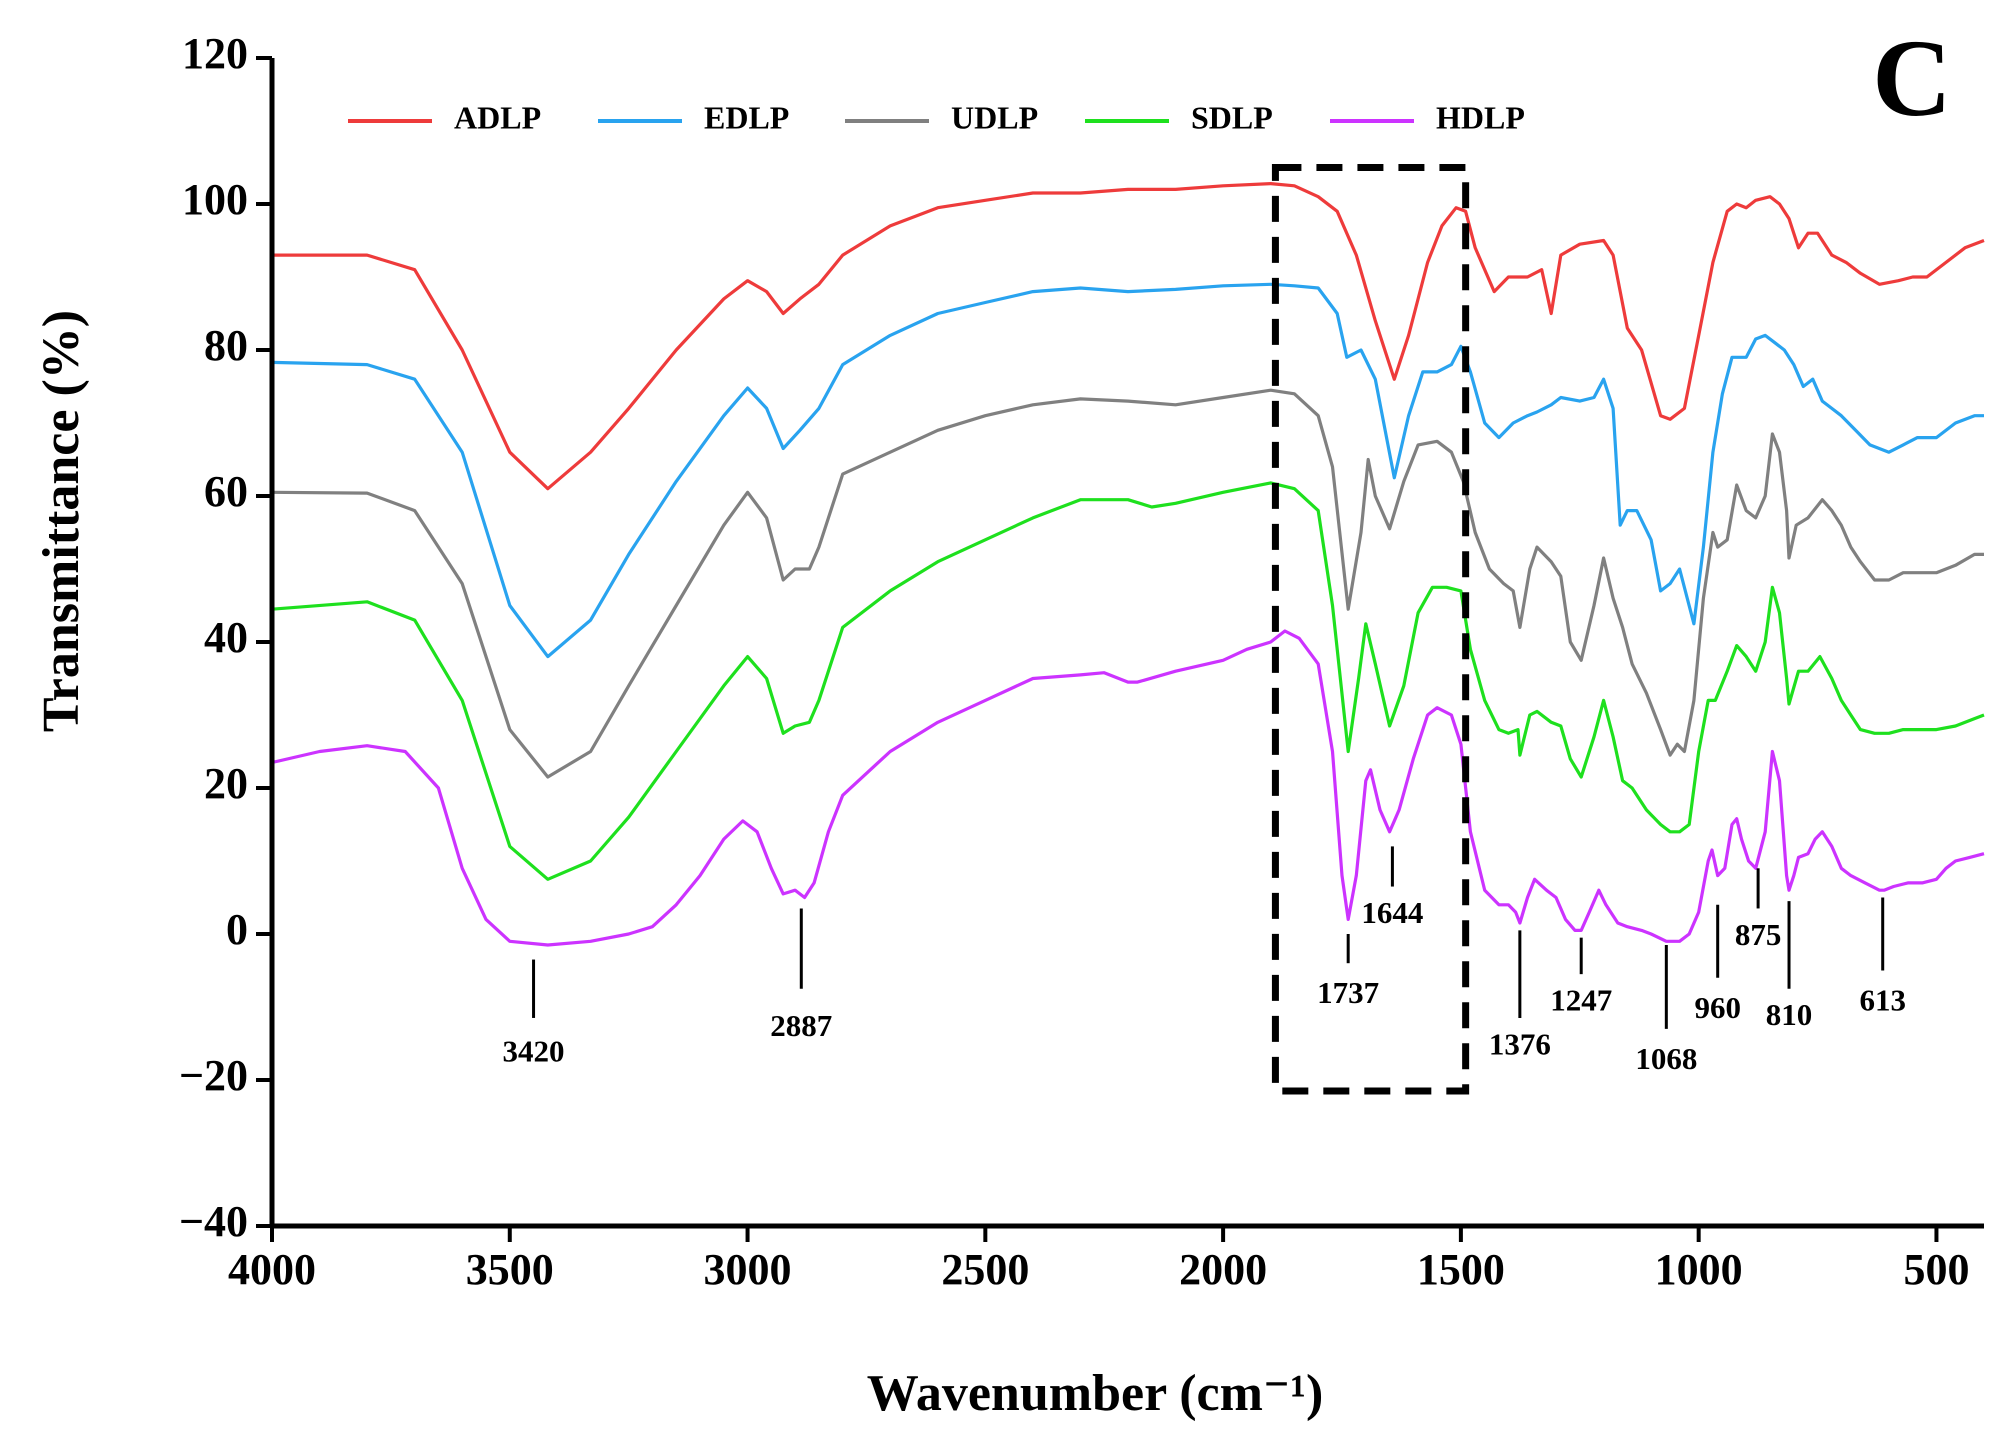 This screenshot has width=2011, height=1446. I want to click on panel-label: C, so click(1911, 78).